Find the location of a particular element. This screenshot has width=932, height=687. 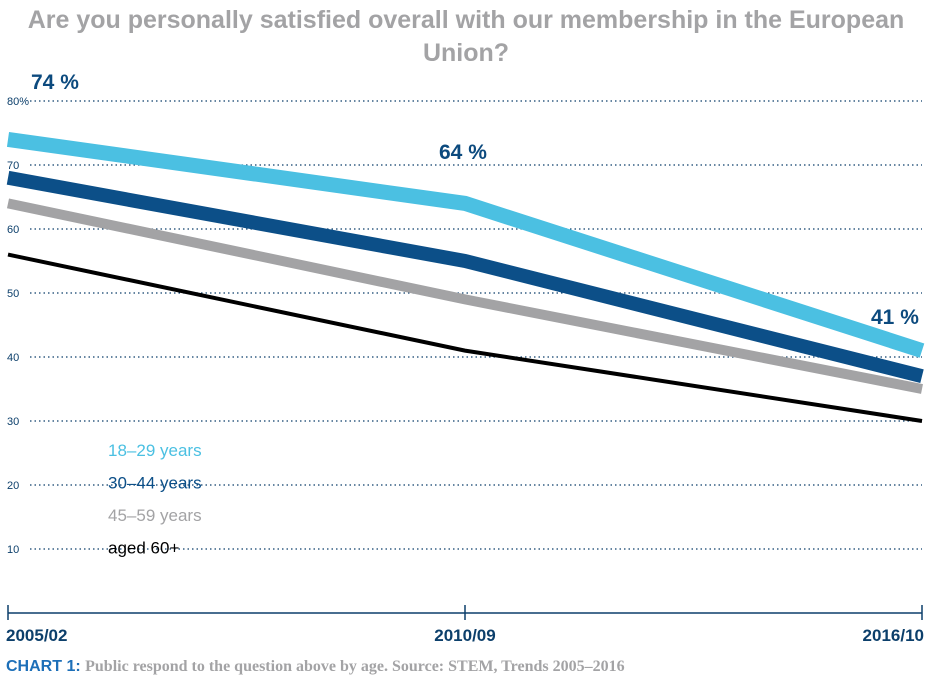

y-tick-label: 50 is located at coordinates (13, 294).